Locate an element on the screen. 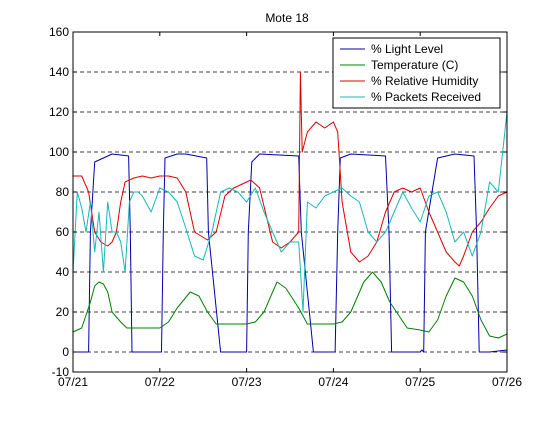  y-tick-label: 40 is located at coordinates (63, 272).